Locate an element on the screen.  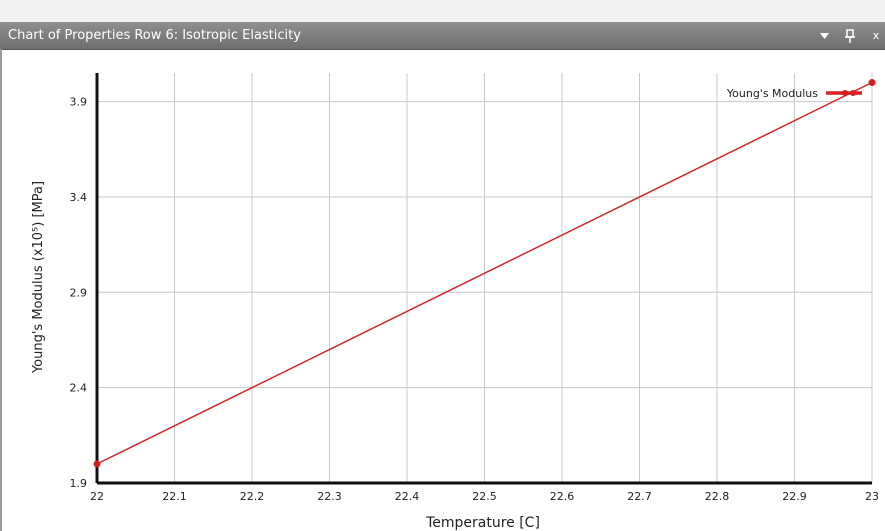
pin-icon is located at coordinates (850, 36).